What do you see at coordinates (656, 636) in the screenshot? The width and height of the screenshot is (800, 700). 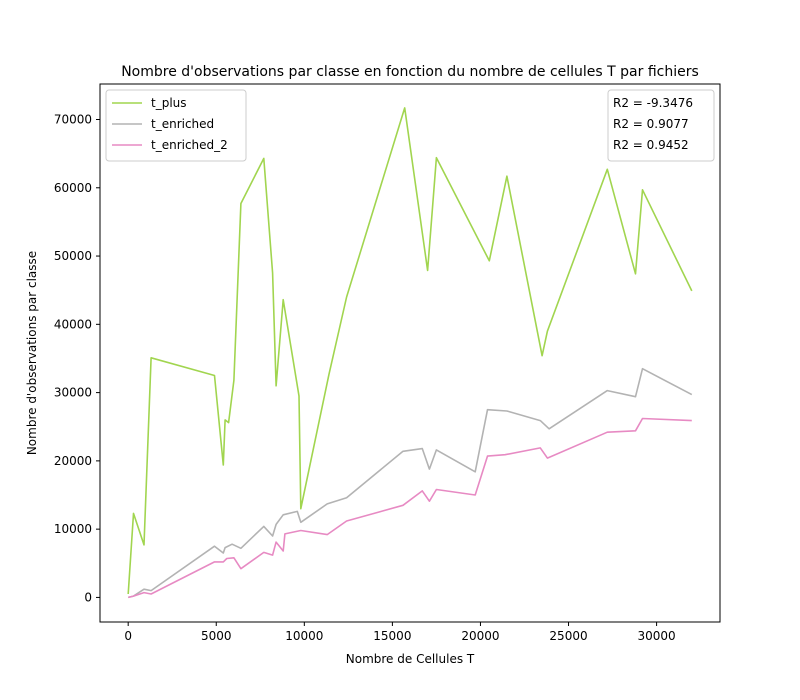 I see `x-tick-label: 30000` at bounding box center [656, 636].